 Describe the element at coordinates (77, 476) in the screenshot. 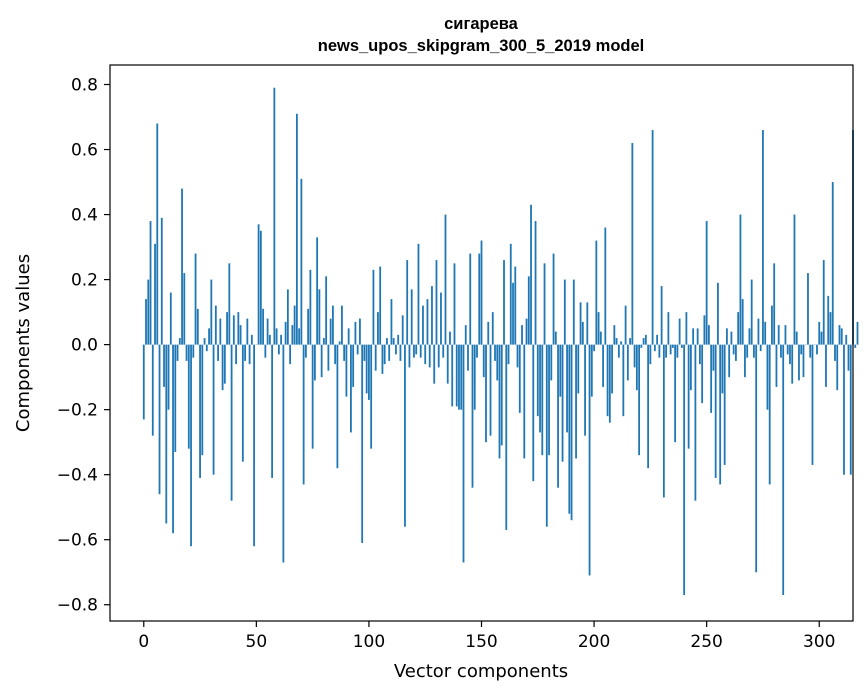

I see `y-tick-label: −0.4` at that location.